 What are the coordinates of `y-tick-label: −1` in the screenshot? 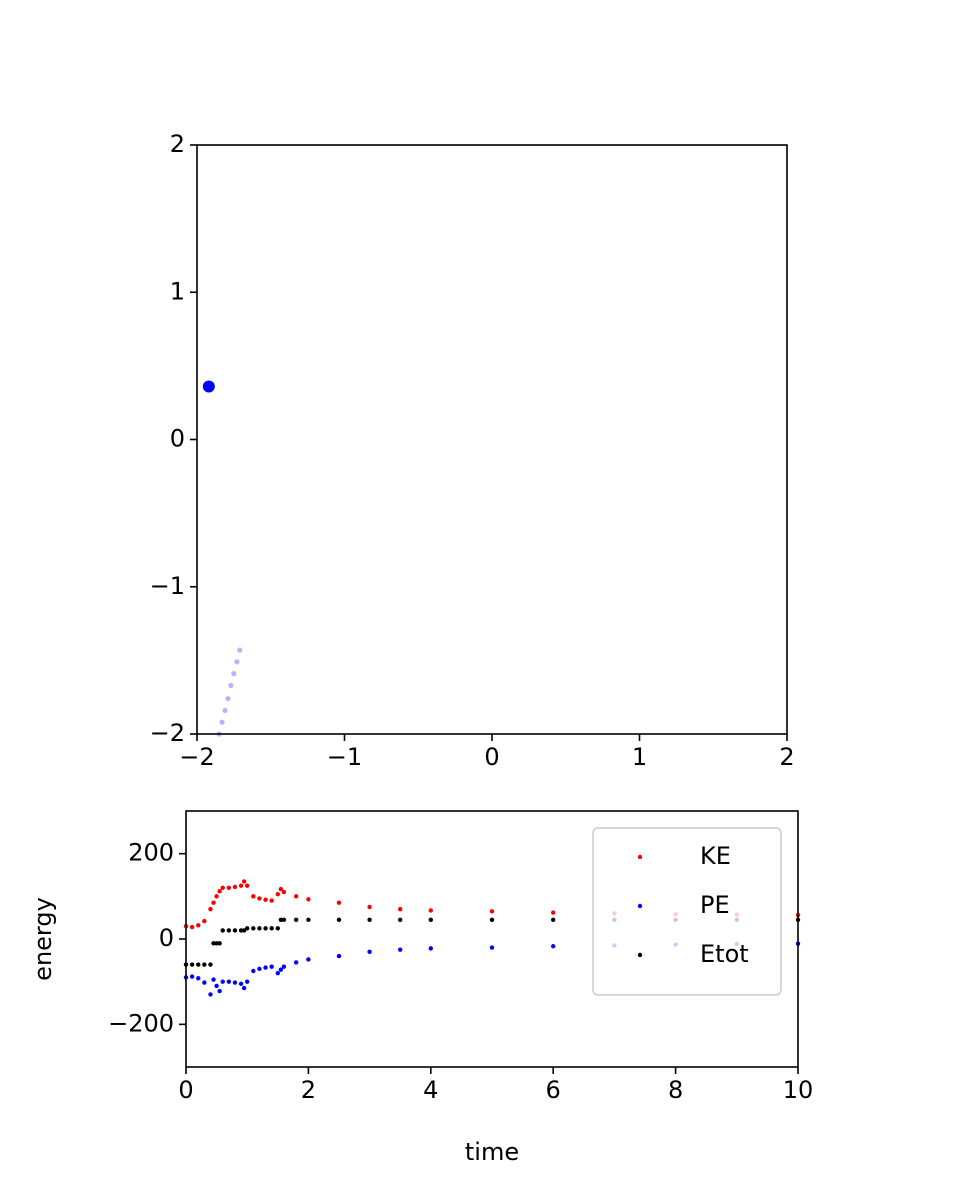 It's located at (167, 586).